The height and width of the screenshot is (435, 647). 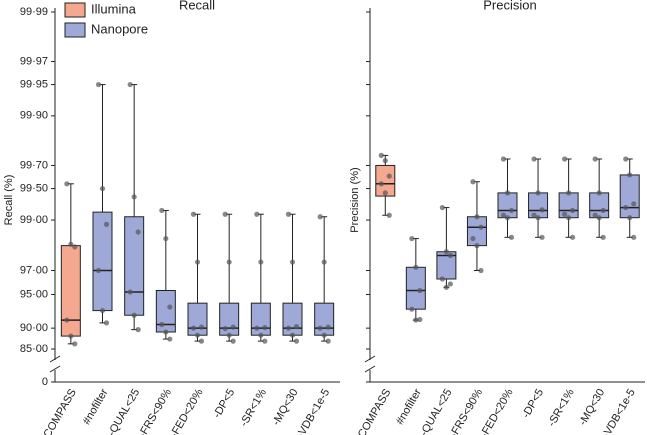 I want to click on chart-title: Precision, so click(x=509, y=6).